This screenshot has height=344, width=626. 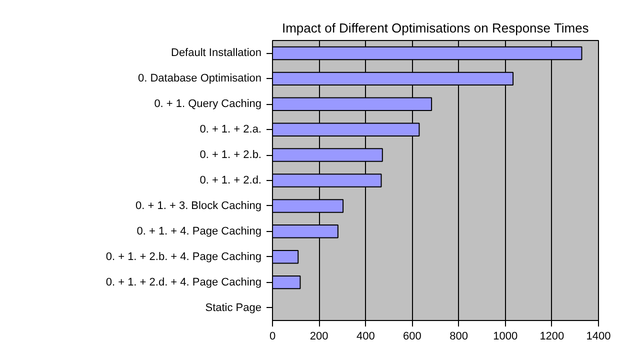 What do you see at coordinates (231, 130) in the screenshot?
I see `y-tick-label: 0. + 1. + 2.a.` at bounding box center [231, 130].